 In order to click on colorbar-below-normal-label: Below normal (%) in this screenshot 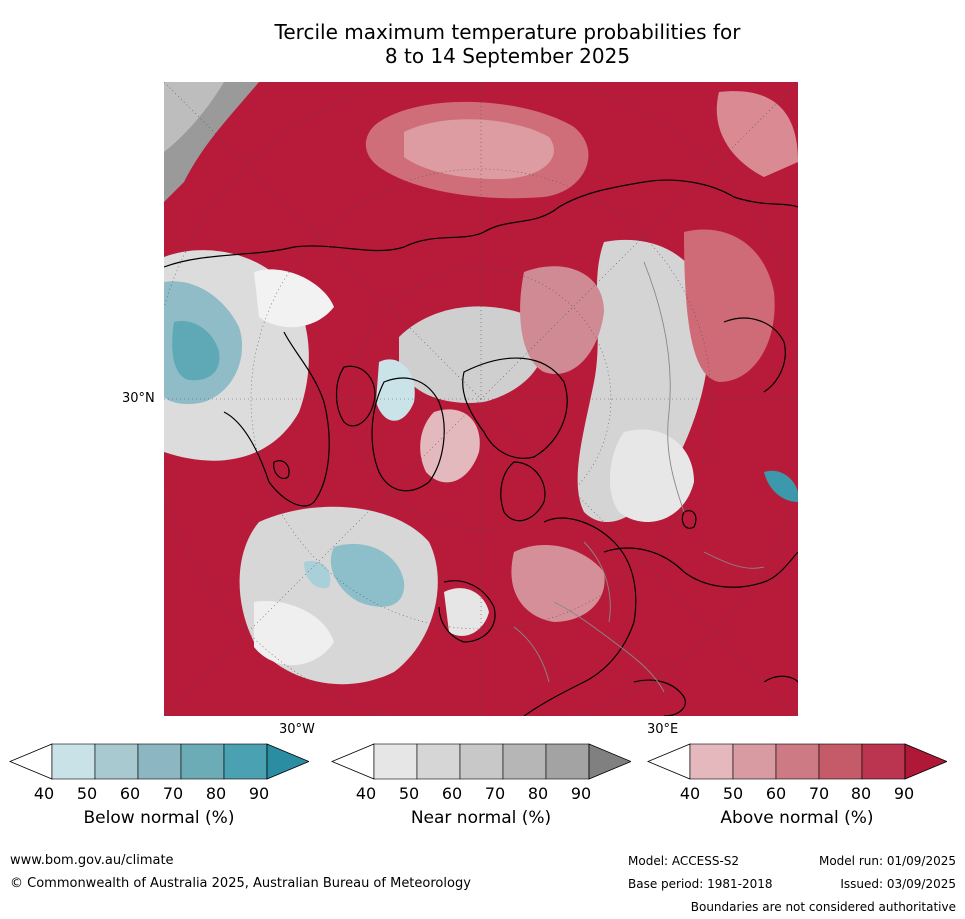, I will do `click(159, 818)`.